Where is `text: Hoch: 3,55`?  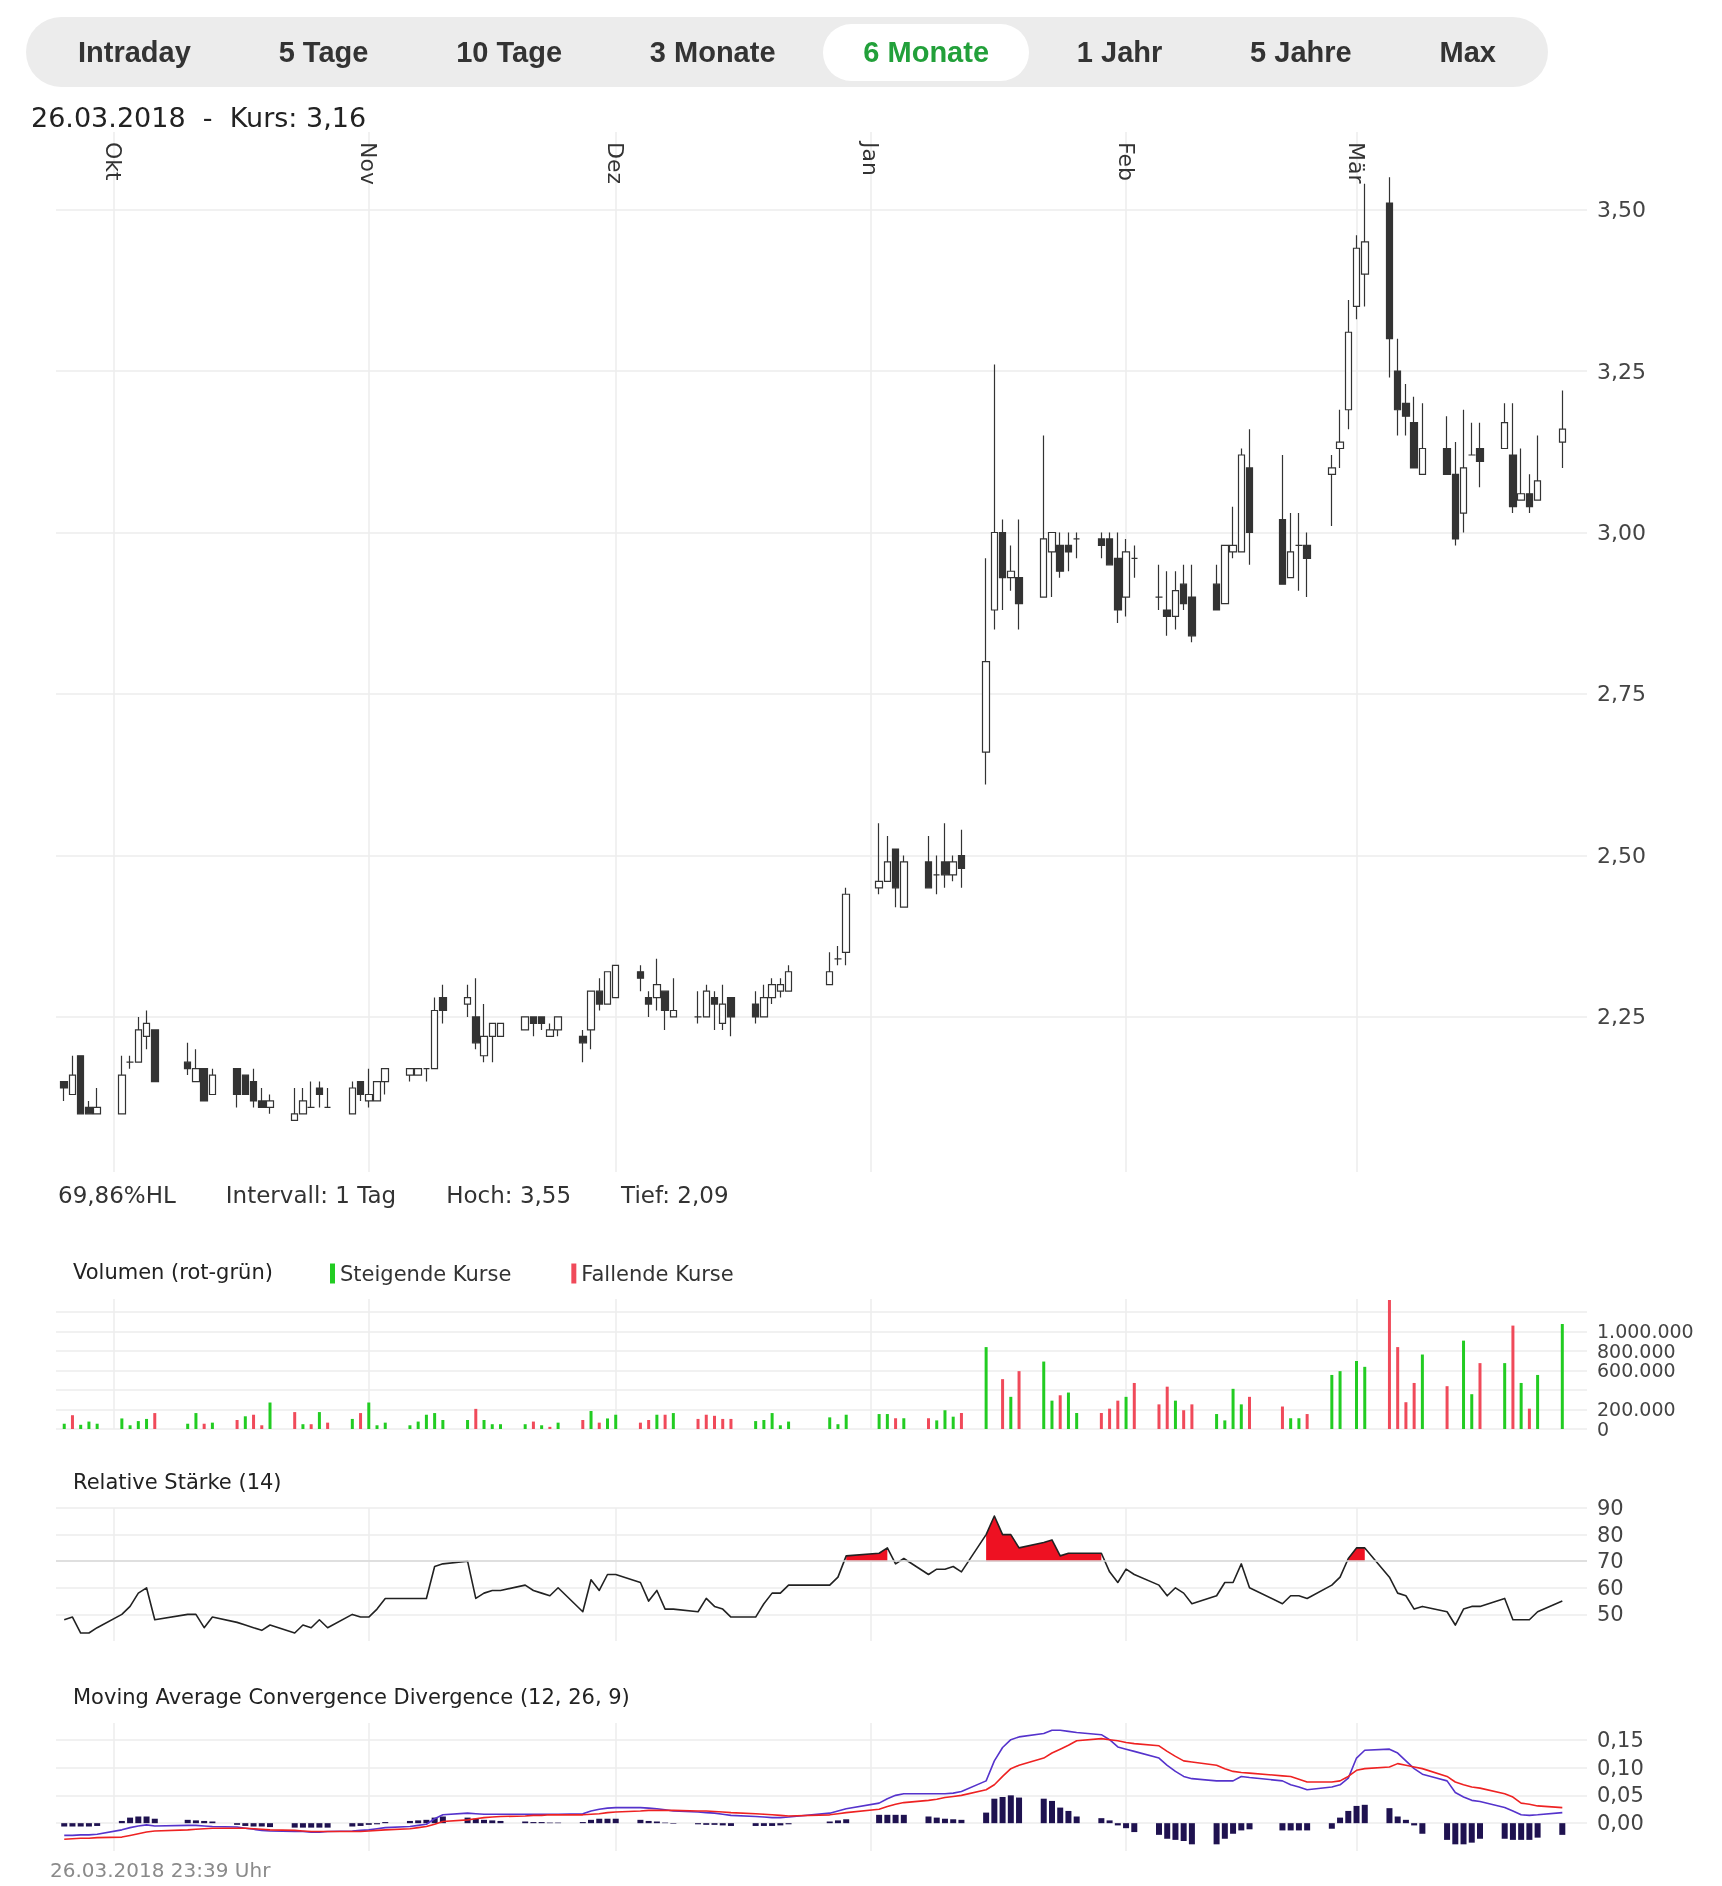 text: Hoch: 3,55 is located at coordinates (509, 1195).